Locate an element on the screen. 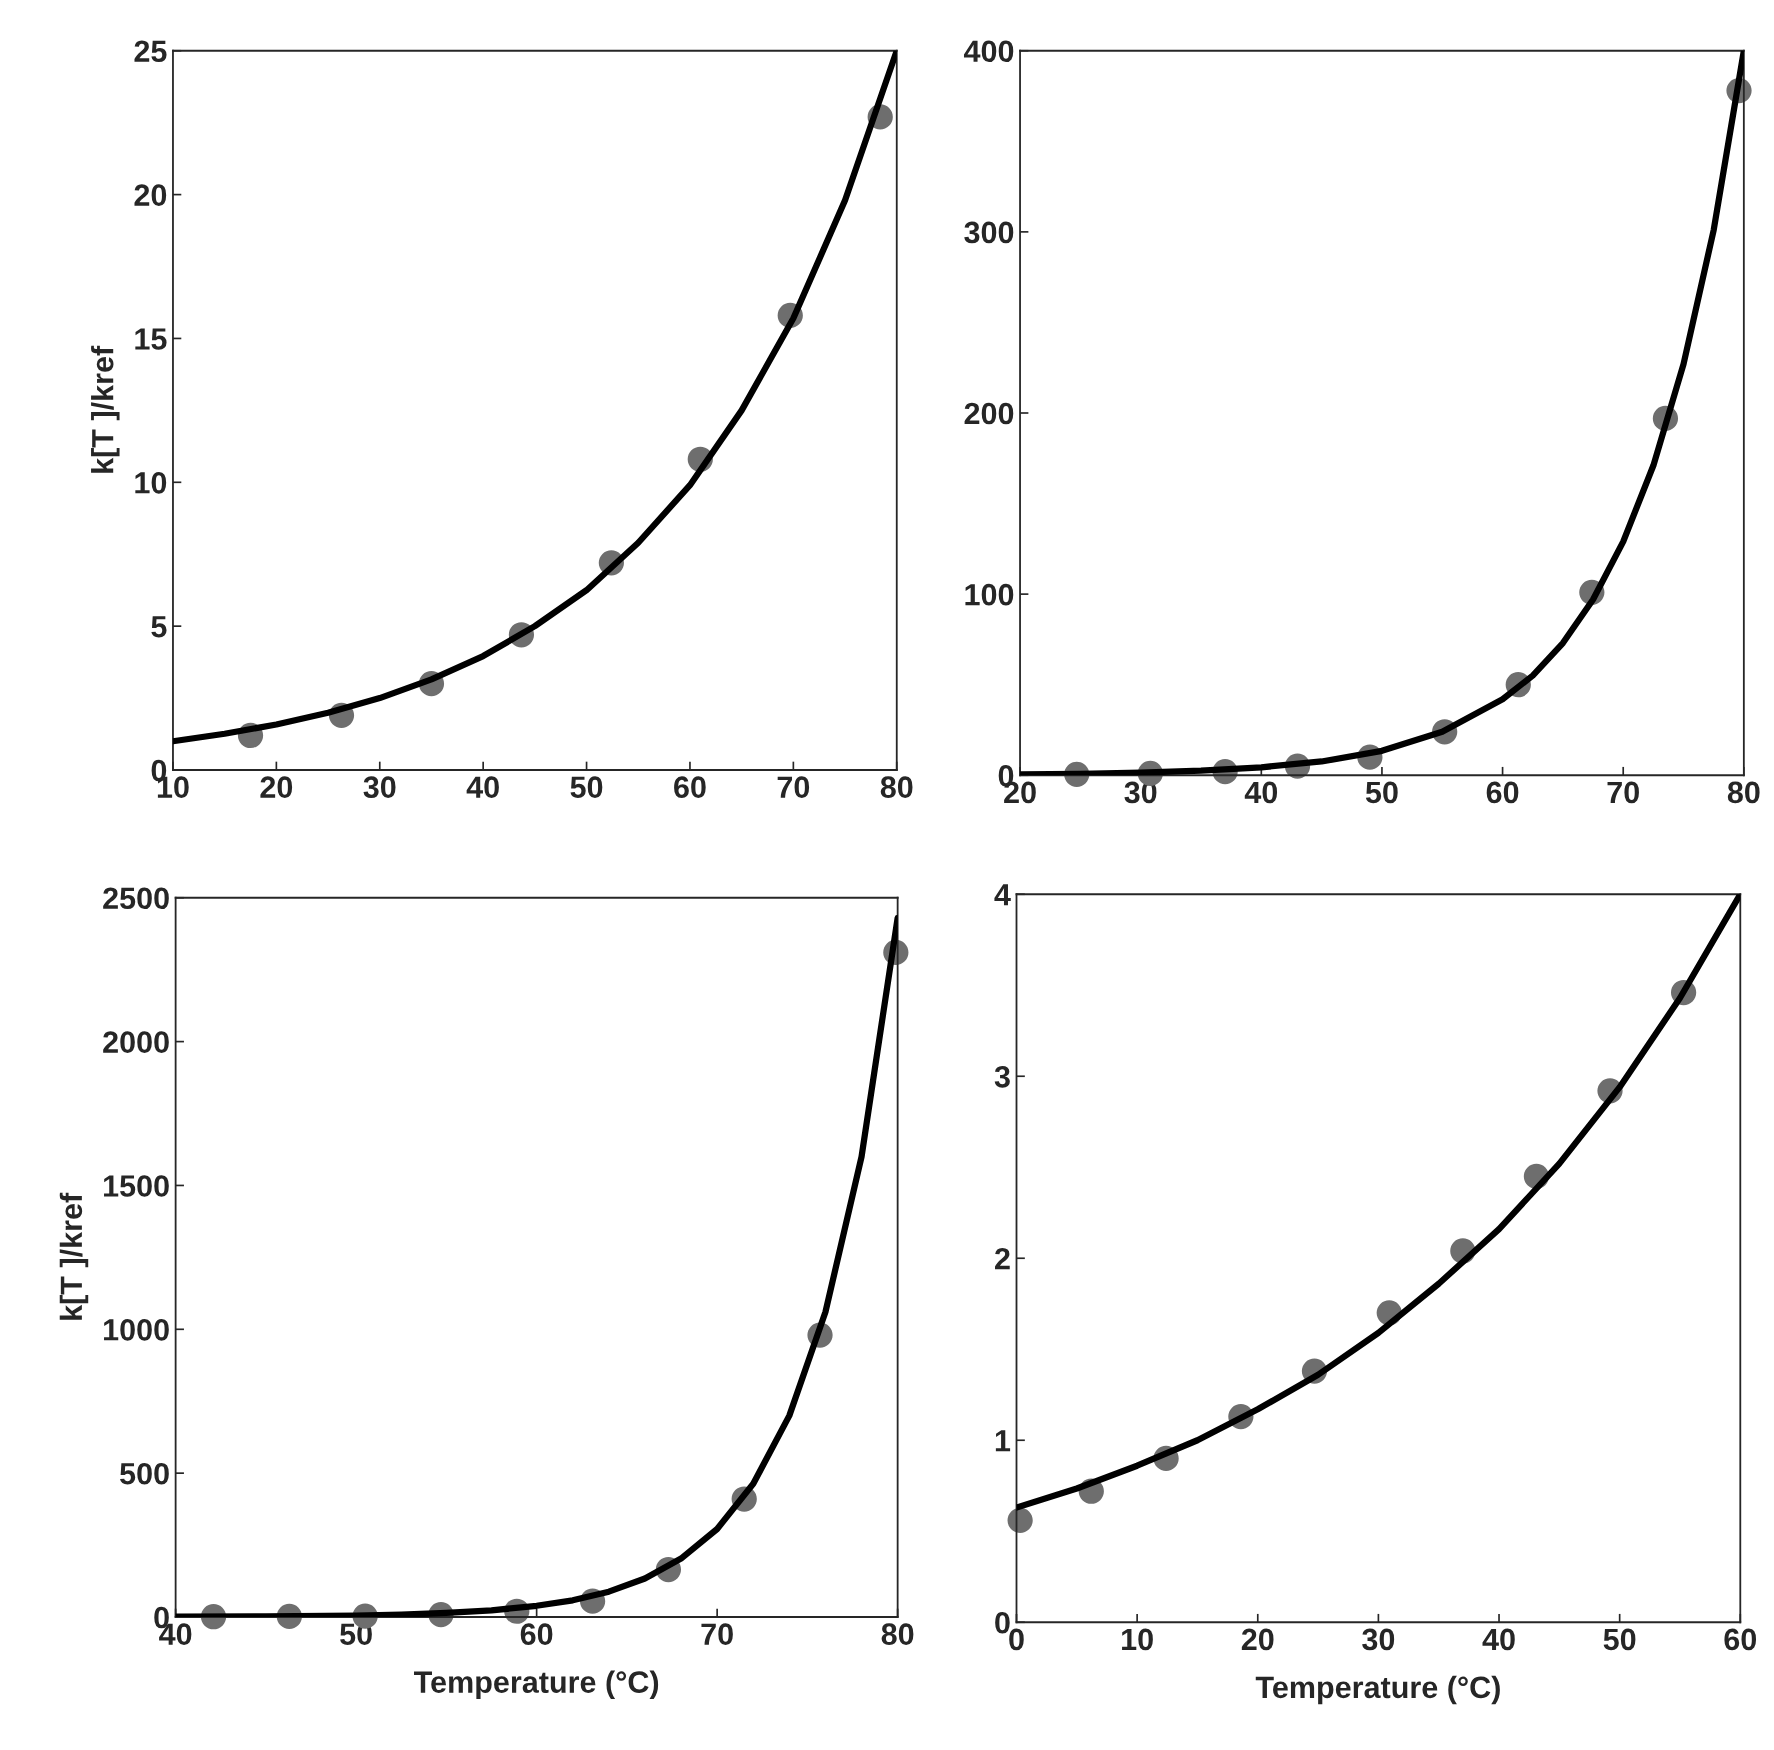 The height and width of the screenshot is (1750, 1774). y-tick-label: 2 is located at coordinates (1002, 1258).